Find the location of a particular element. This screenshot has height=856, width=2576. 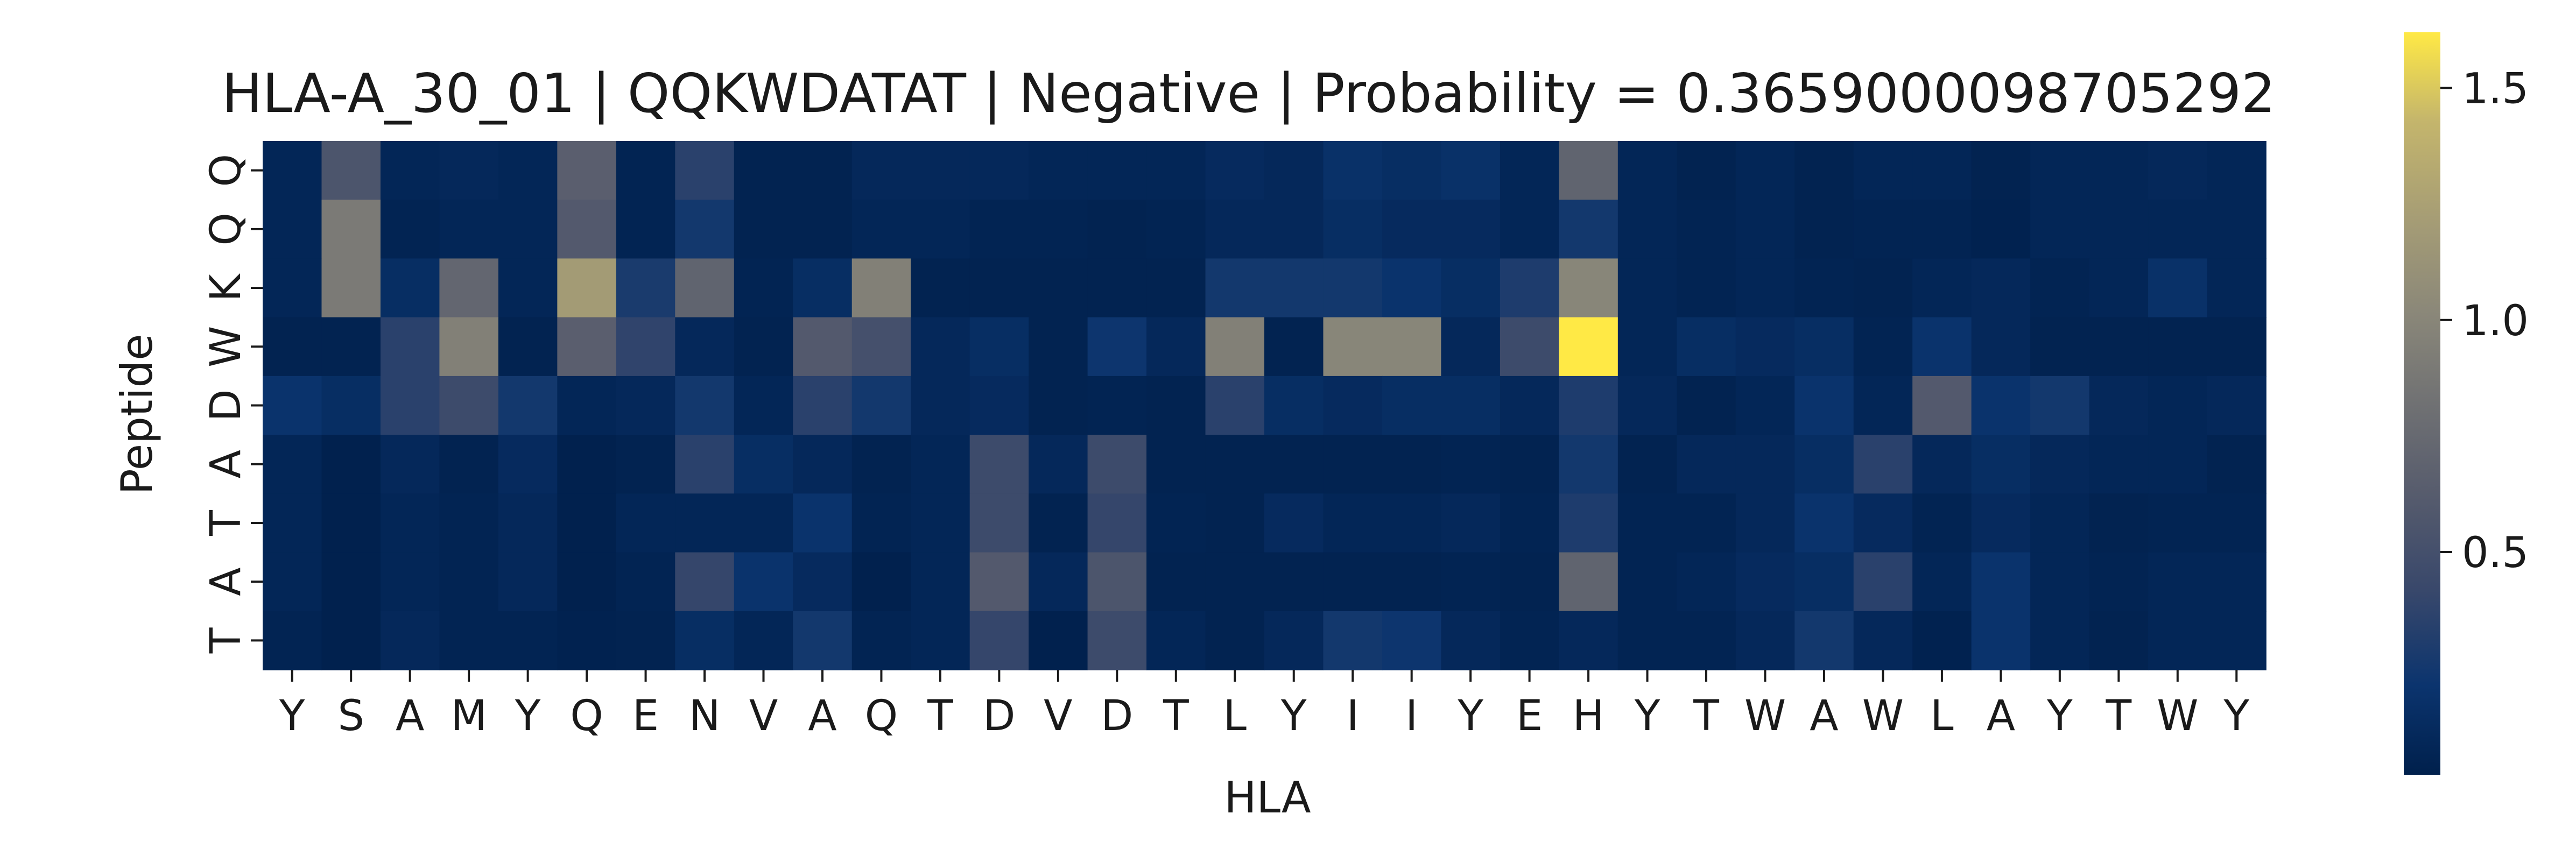

colorbar-tick-label: 1.5 is located at coordinates (2495, 89).